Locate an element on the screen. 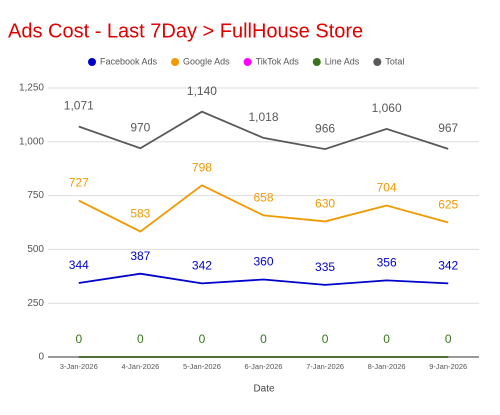 The image size is (500, 415). x-tick-label: 5-Jan-2026 is located at coordinates (202, 366).